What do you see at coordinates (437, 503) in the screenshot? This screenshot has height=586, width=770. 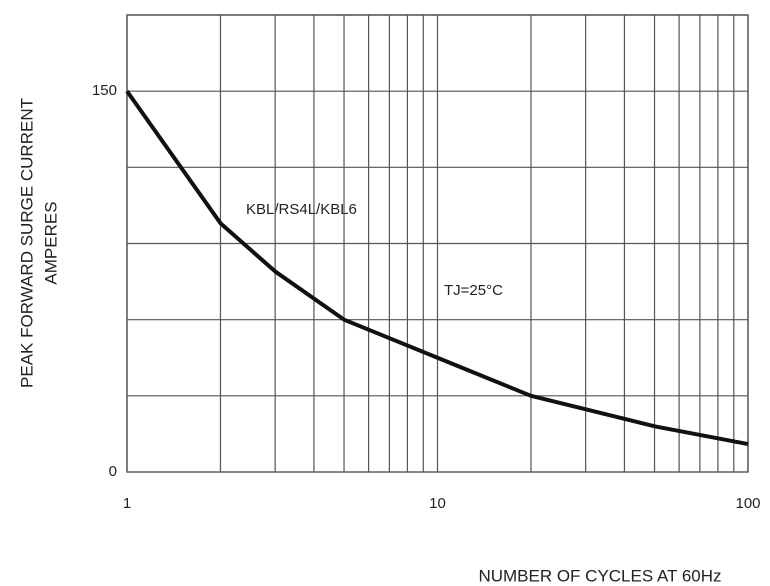 I see `x-tick-label: 10` at bounding box center [437, 503].